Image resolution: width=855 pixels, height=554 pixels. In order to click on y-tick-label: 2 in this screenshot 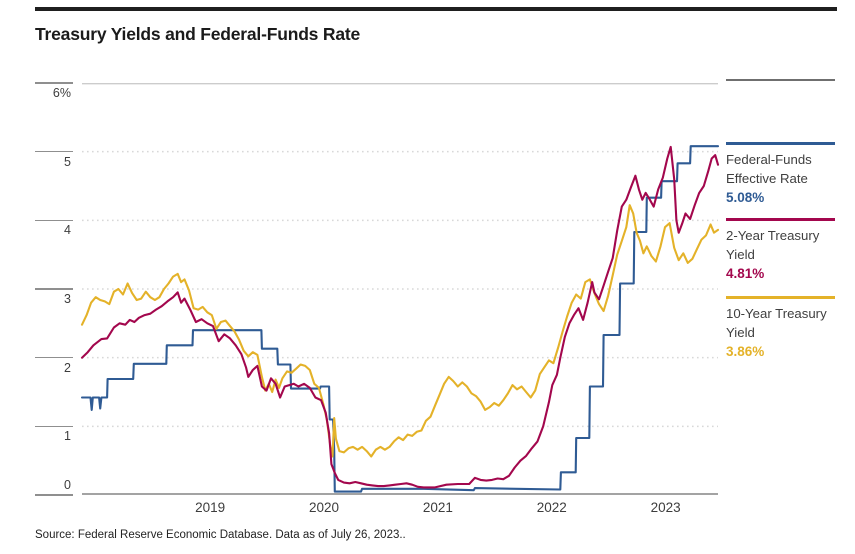, I will do `click(67, 367)`.